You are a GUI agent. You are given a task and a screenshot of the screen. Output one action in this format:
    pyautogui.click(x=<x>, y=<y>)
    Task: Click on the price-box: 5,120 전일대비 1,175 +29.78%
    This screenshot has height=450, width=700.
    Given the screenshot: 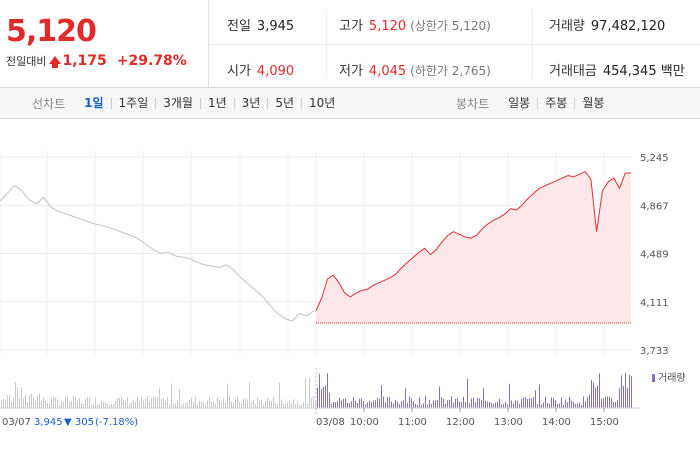 What is the action you would take?
    pyautogui.click(x=104, y=44)
    